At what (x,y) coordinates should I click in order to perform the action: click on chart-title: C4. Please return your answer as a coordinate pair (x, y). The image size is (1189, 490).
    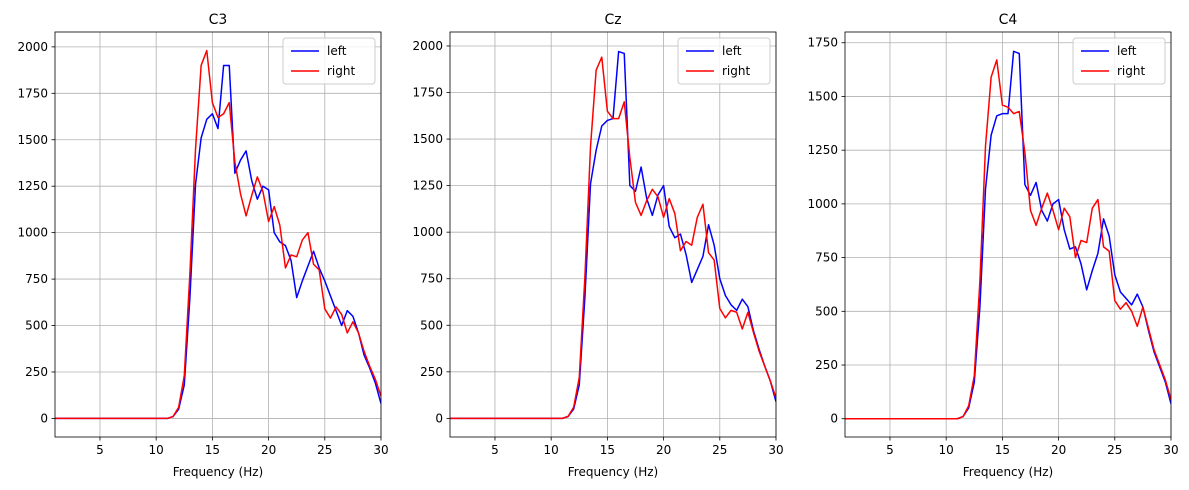
    Looking at the image, I should click on (1008, 20).